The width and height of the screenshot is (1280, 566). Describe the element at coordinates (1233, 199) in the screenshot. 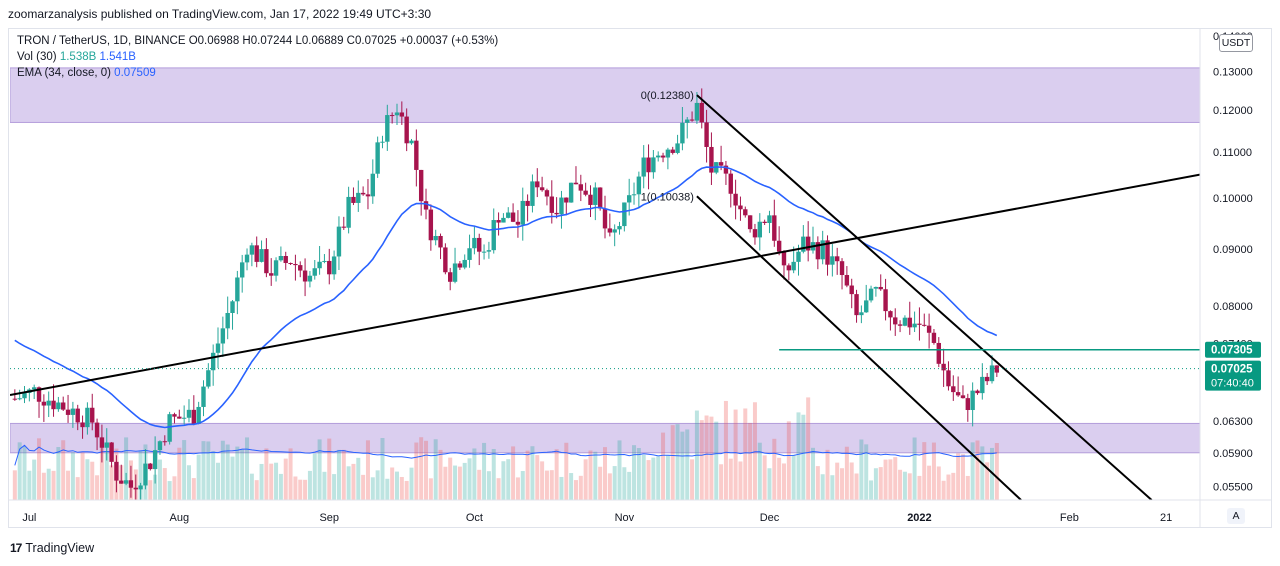

I see `y-tick-label: 0.10000` at that location.